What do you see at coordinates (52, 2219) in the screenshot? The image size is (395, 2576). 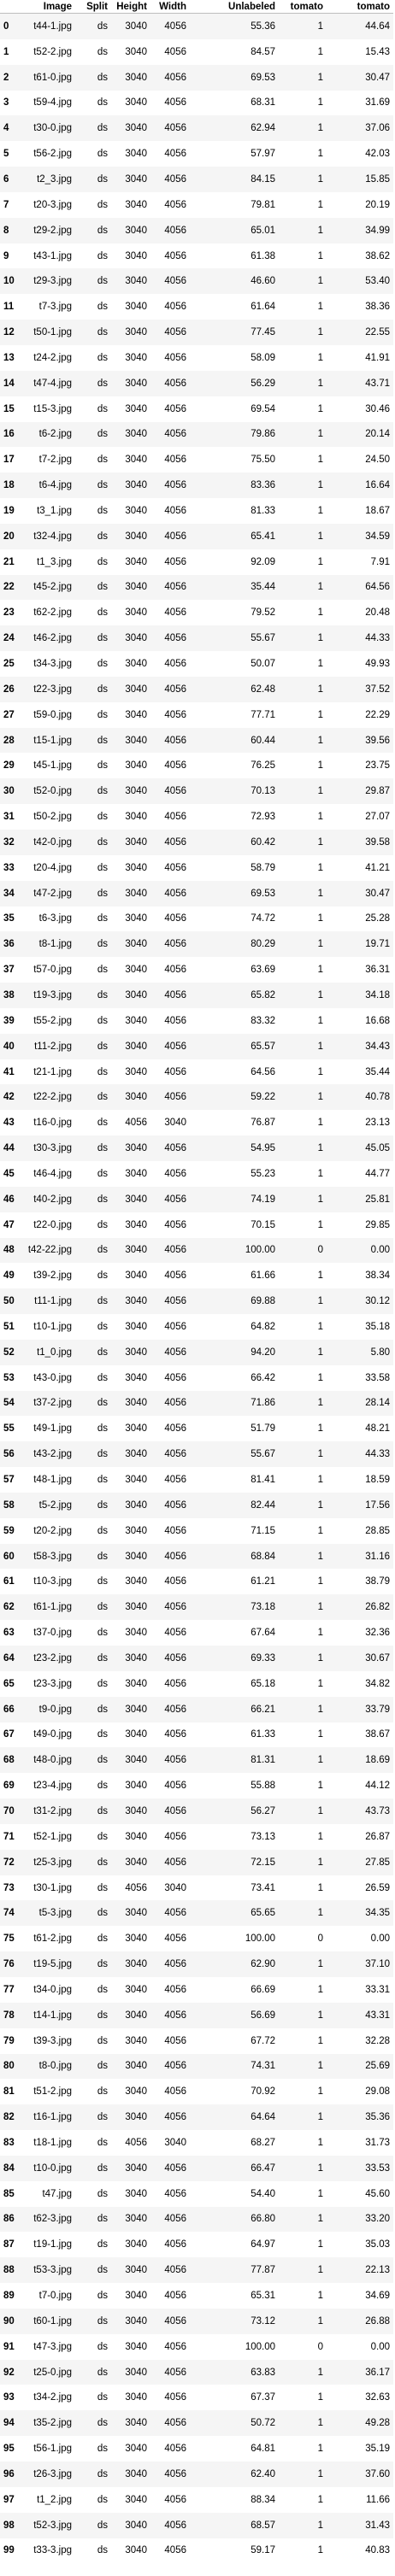 I see `image-cell: t62-3.jpg` at bounding box center [52, 2219].